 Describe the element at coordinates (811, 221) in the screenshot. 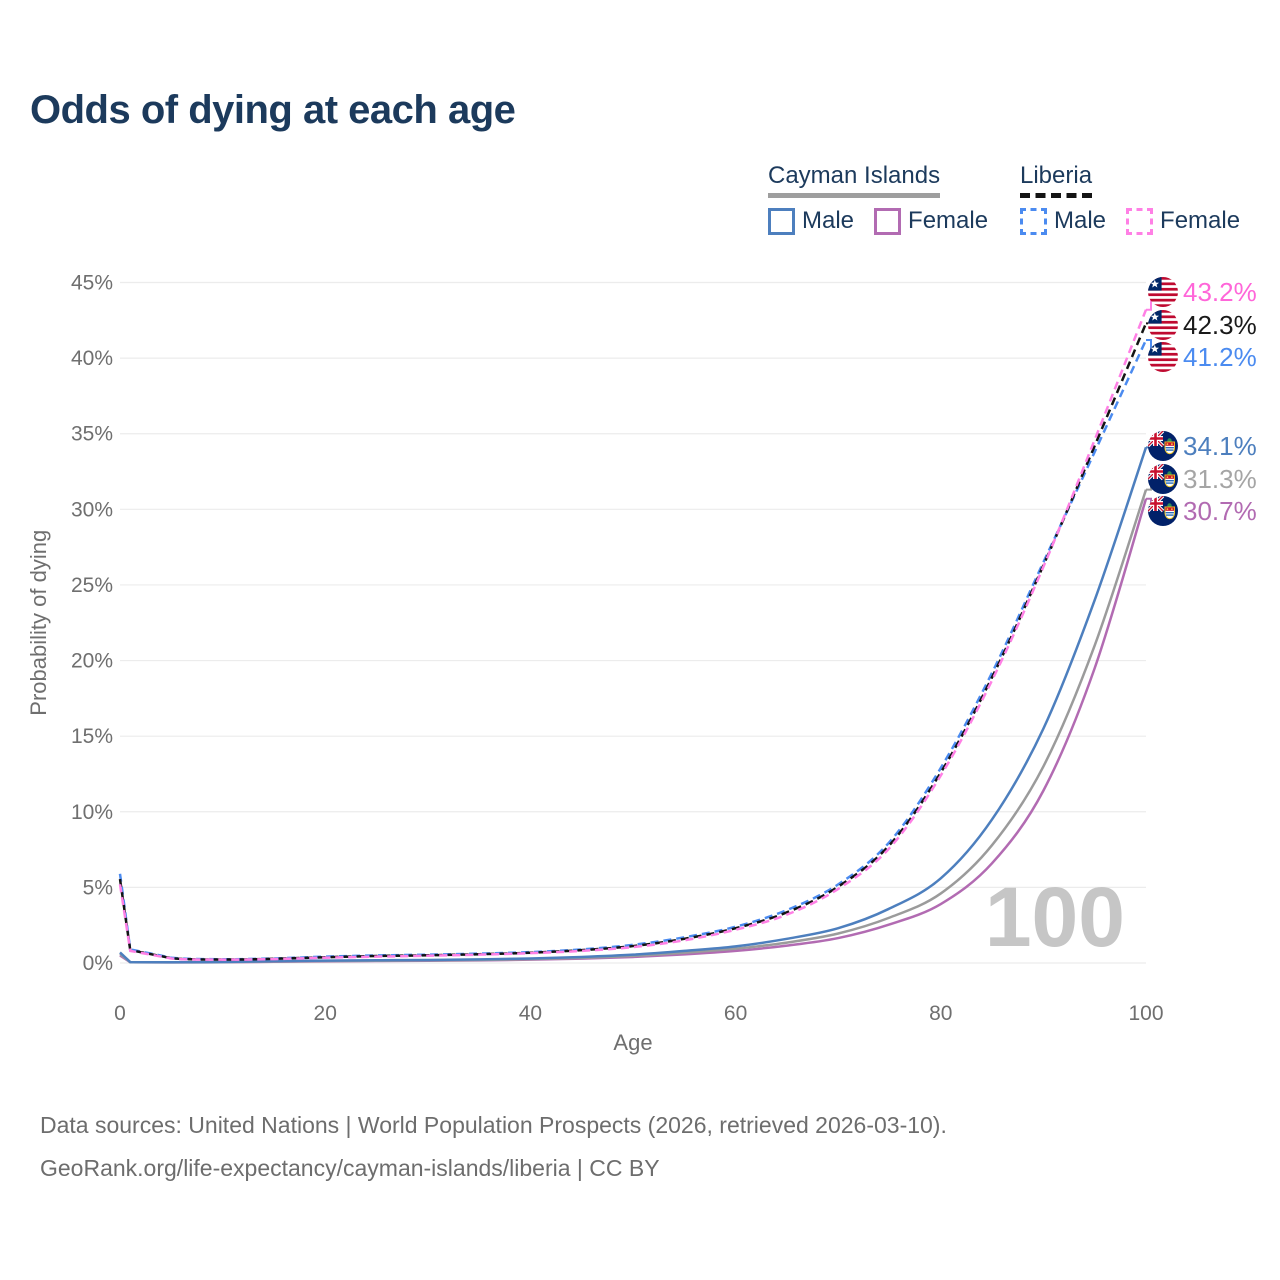

I see `legend-item-cayman-male: Male` at that location.